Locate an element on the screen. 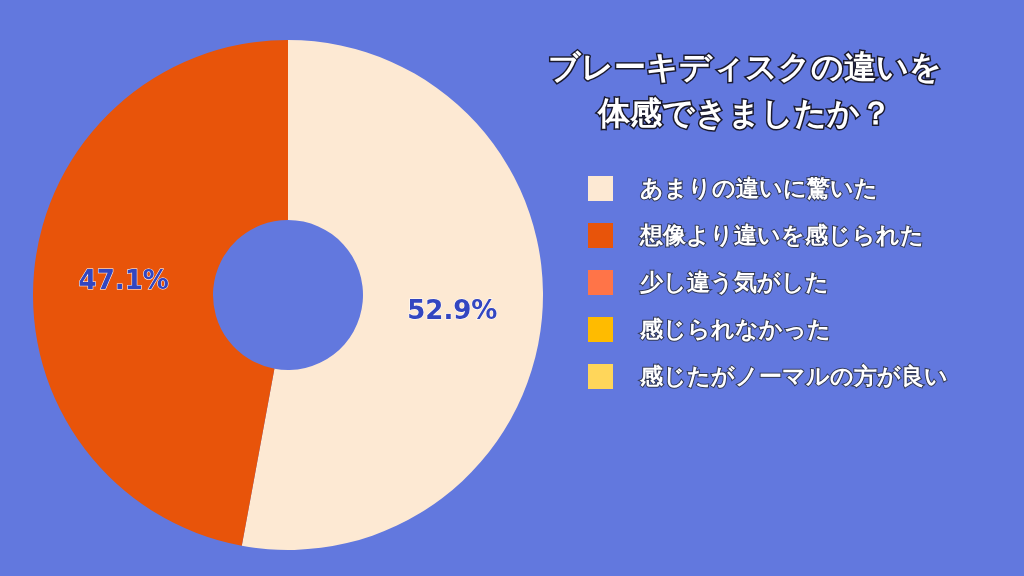  text: ブレーキディスクの違いを体感できましたか？ is located at coordinates (745, 90).